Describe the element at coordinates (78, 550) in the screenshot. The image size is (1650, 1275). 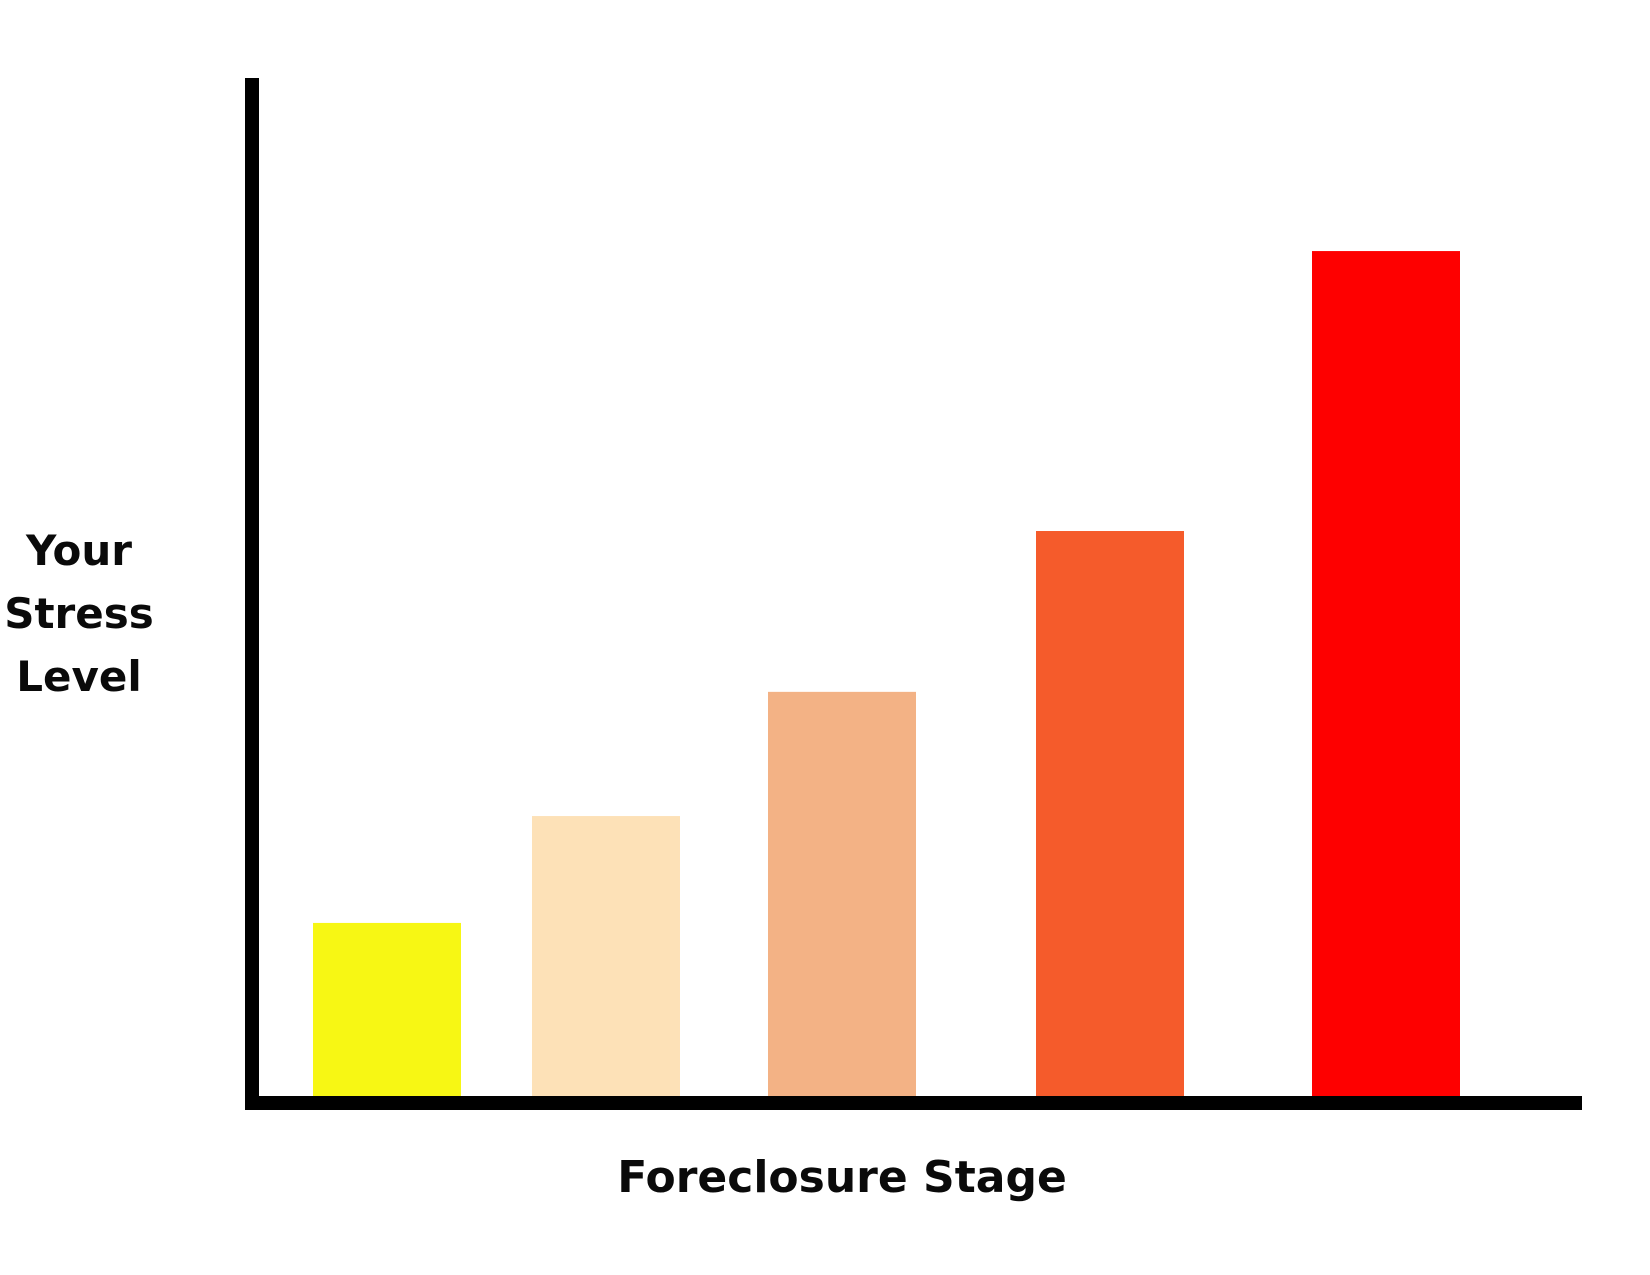
I see `y-axis-label-line-1: Your` at that location.